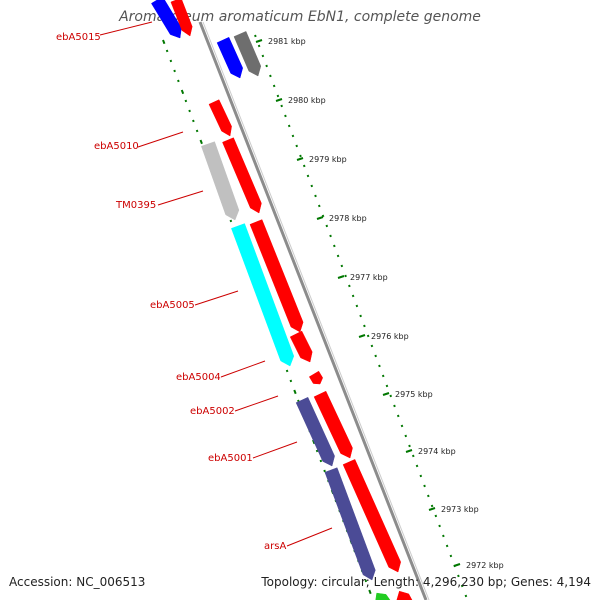 The width and height of the screenshot is (600, 600). I want to click on gene-label: ebA5002, so click(212, 411).